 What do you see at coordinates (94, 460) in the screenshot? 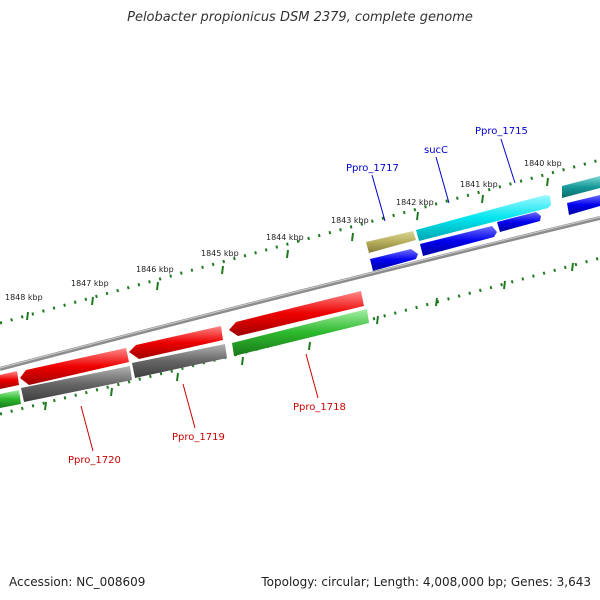
I see `label-ppro-1720: Ppro_1720` at bounding box center [94, 460].